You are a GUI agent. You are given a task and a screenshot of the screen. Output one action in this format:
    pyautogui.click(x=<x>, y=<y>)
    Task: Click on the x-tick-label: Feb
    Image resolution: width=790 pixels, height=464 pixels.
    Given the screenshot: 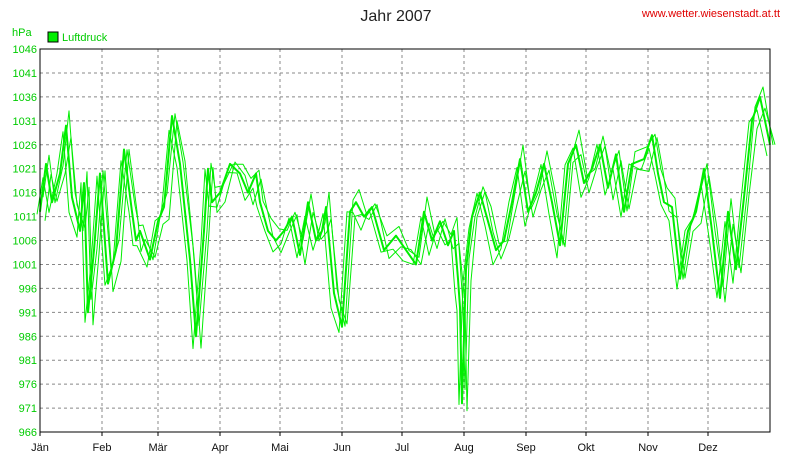 What is the action you would take?
    pyautogui.click(x=102, y=448)
    